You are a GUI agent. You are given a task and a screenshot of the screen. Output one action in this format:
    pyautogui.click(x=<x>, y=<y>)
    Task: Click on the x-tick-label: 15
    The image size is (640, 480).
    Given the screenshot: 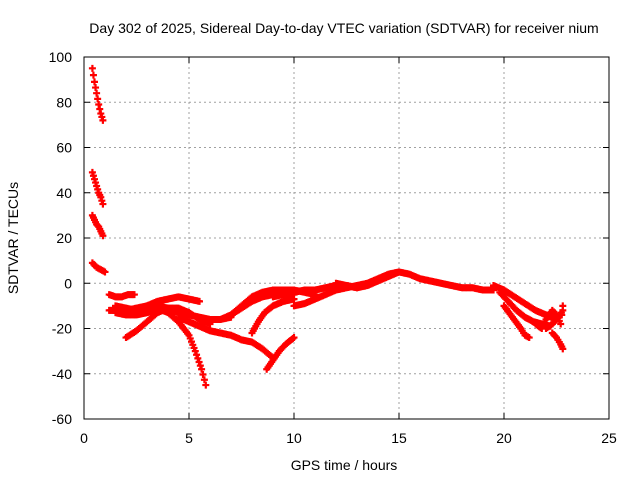 What is the action you would take?
    pyautogui.click(x=399, y=438)
    